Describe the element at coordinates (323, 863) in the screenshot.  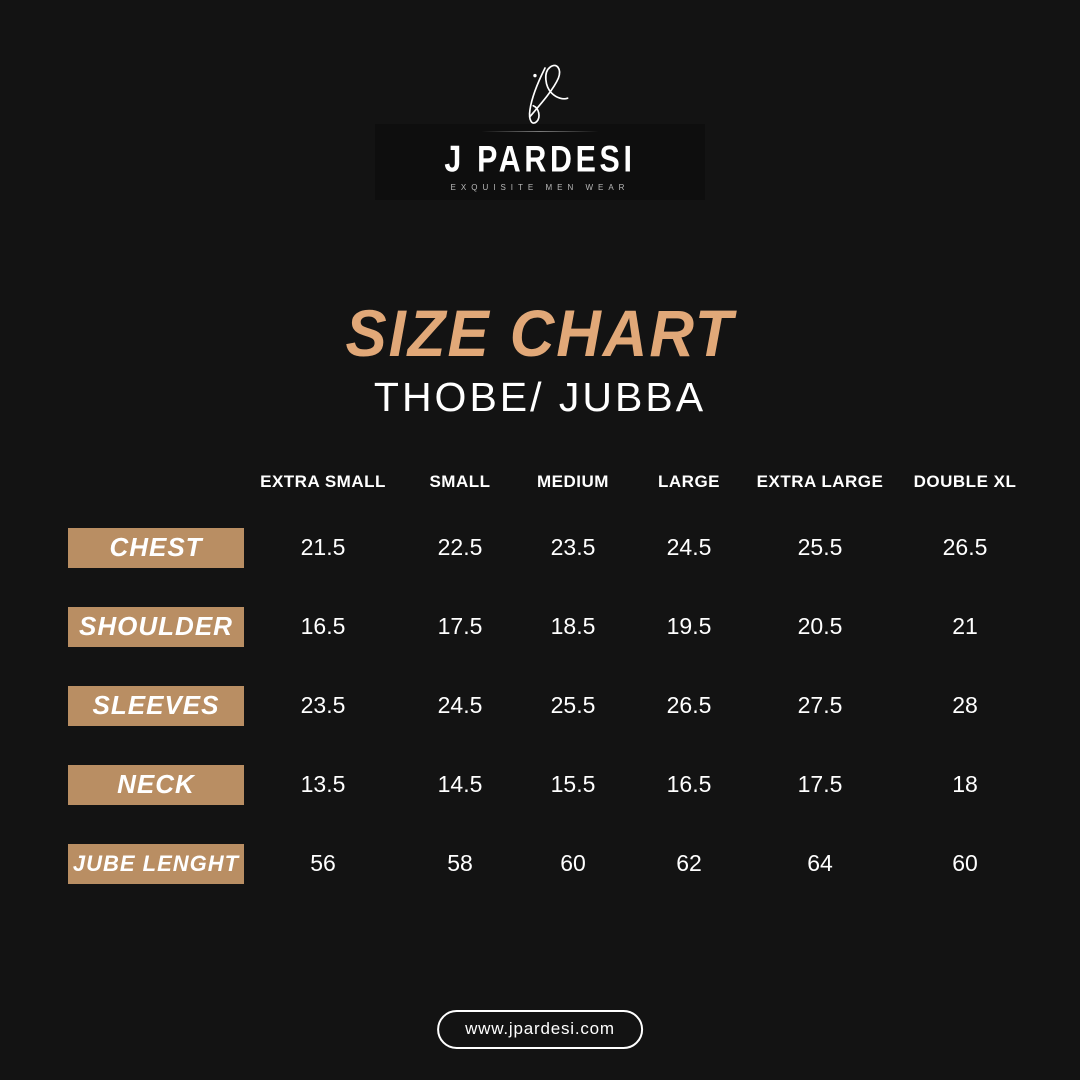
I see `cell-jube-xs: 56` at that location.